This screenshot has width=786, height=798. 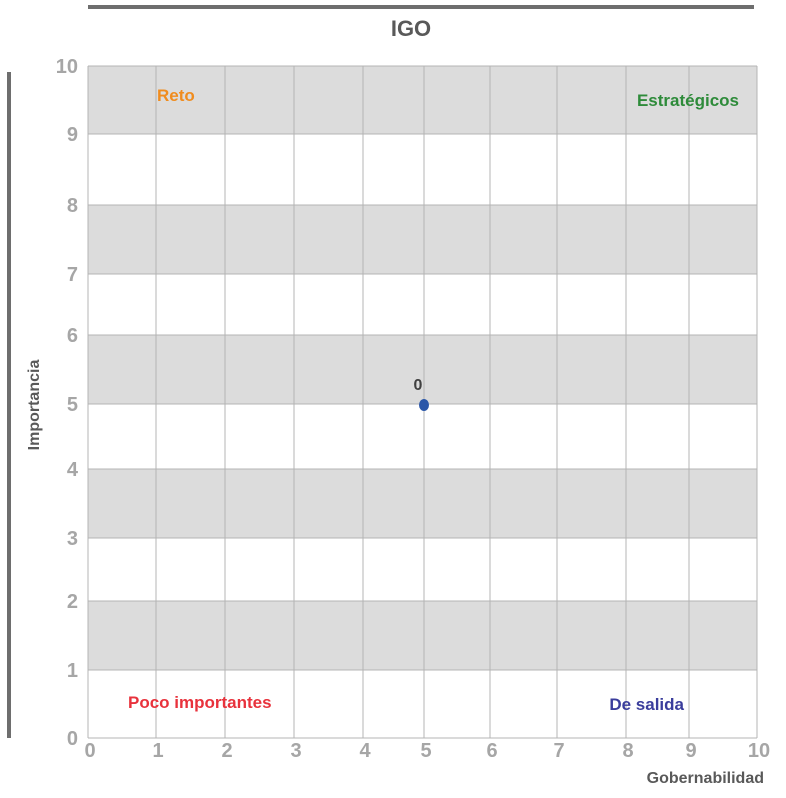 What do you see at coordinates (690, 751) in the screenshot?
I see `x-tick-label: 9` at bounding box center [690, 751].